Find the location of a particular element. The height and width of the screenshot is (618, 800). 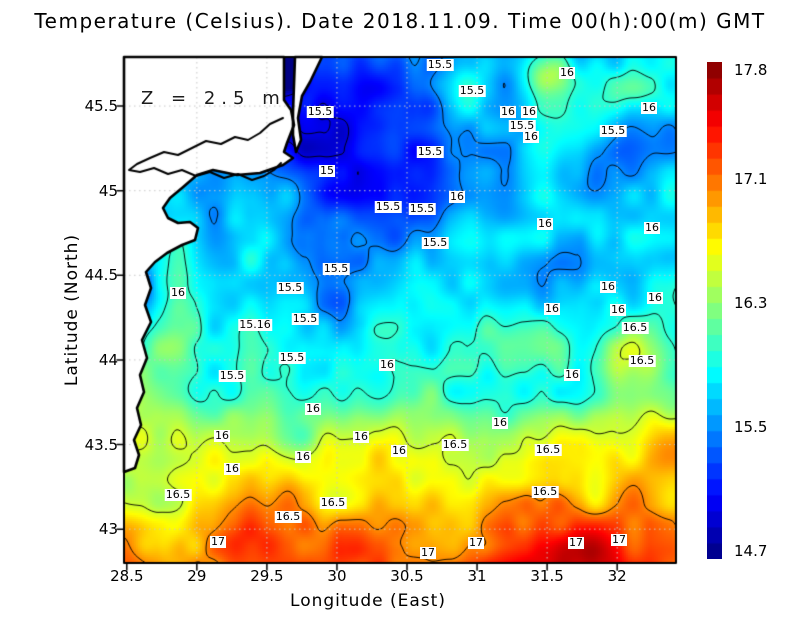

depth-annotation: Z = 2.5 m is located at coordinates (213, 98).